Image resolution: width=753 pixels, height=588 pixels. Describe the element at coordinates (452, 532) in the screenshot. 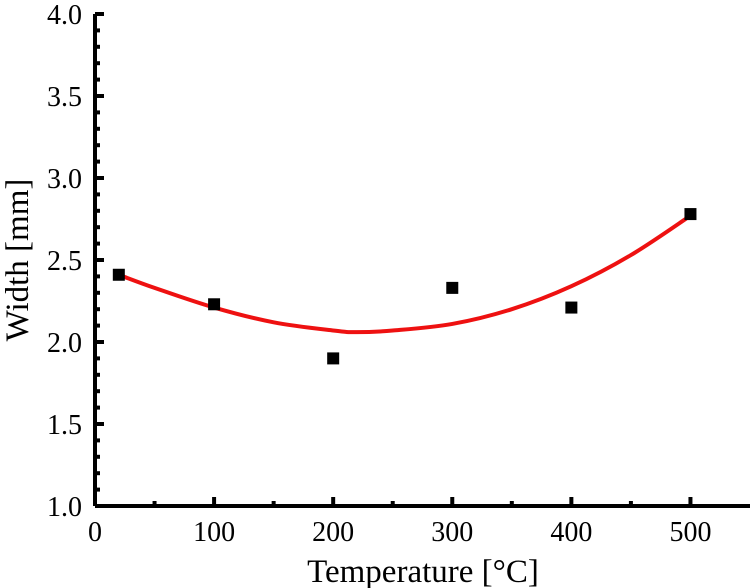

I see `x-tick-label: 300` at that location.